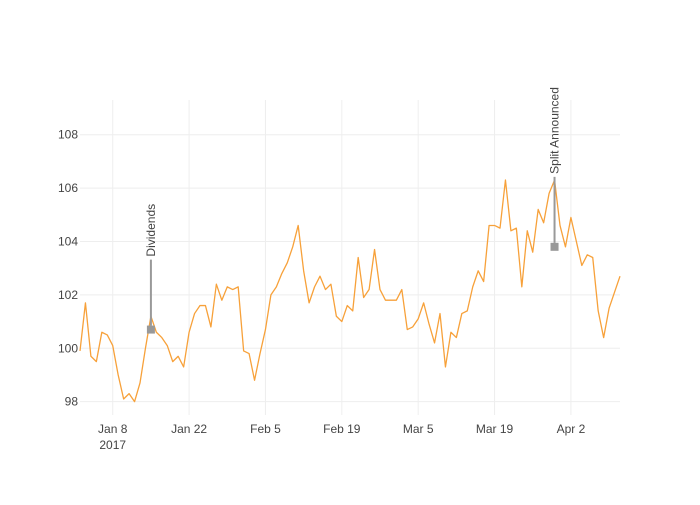 The width and height of the screenshot is (700, 505). I want to click on annotation: Split Announced, so click(555, 169).